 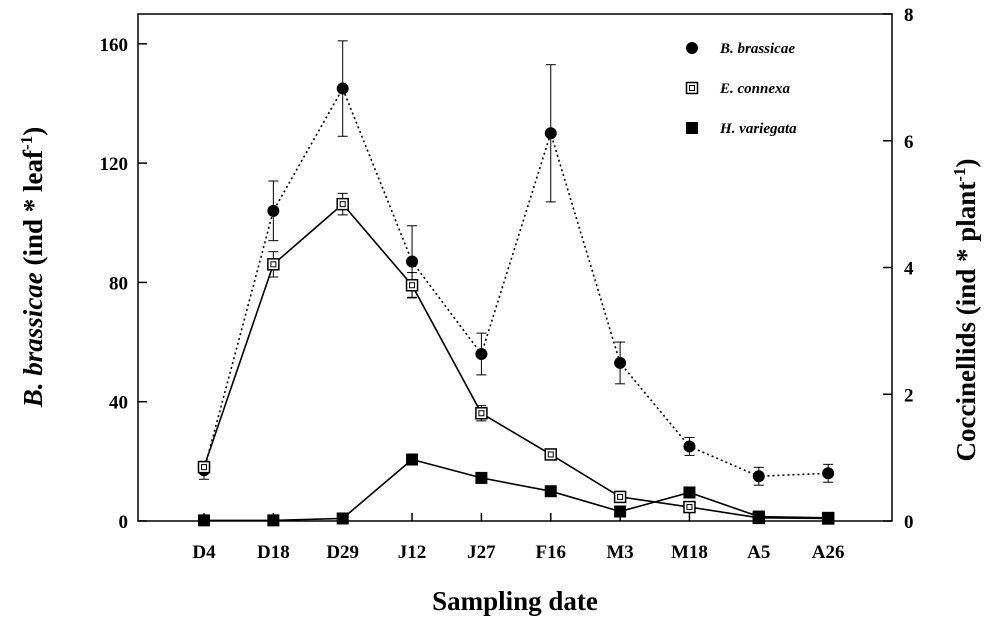 What do you see at coordinates (342, 552) in the screenshot?
I see `x-tick-label: D29` at bounding box center [342, 552].